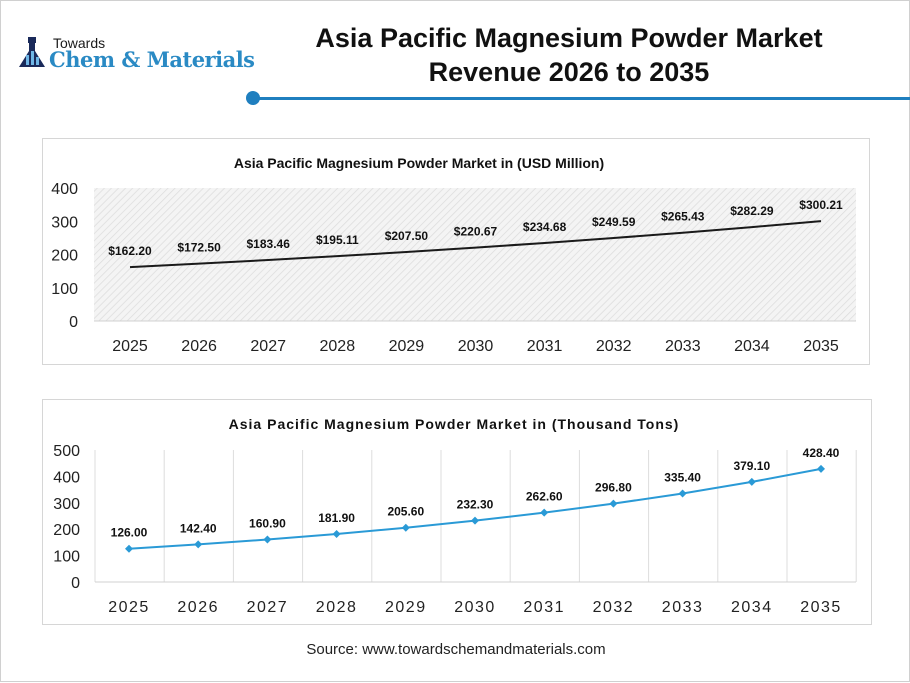 The image size is (910, 683). What do you see at coordinates (752, 607) in the screenshot?
I see `chart2-x-tick-label: 2034` at bounding box center [752, 607].